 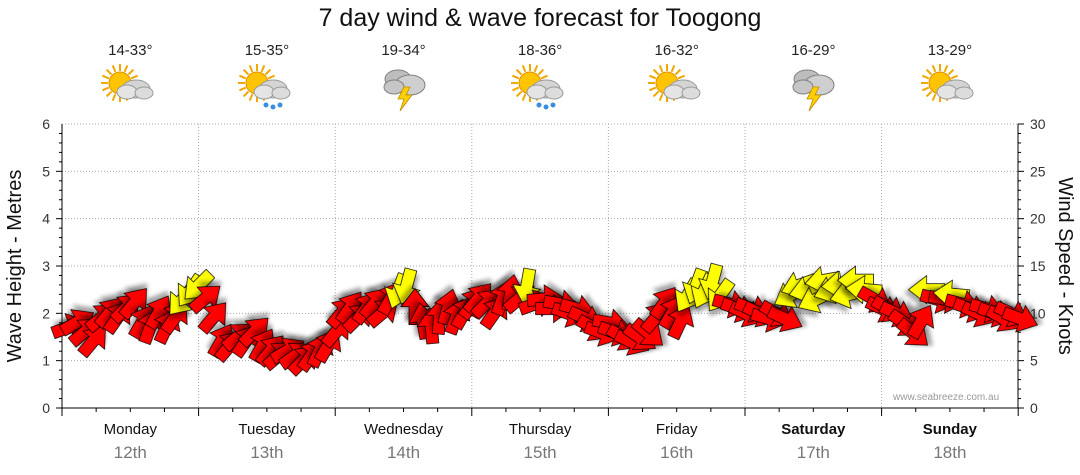 What do you see at coordinates (950, 452) in the screenshot?
I see `day-date-label: 18th` at bounding box center [950, 452].